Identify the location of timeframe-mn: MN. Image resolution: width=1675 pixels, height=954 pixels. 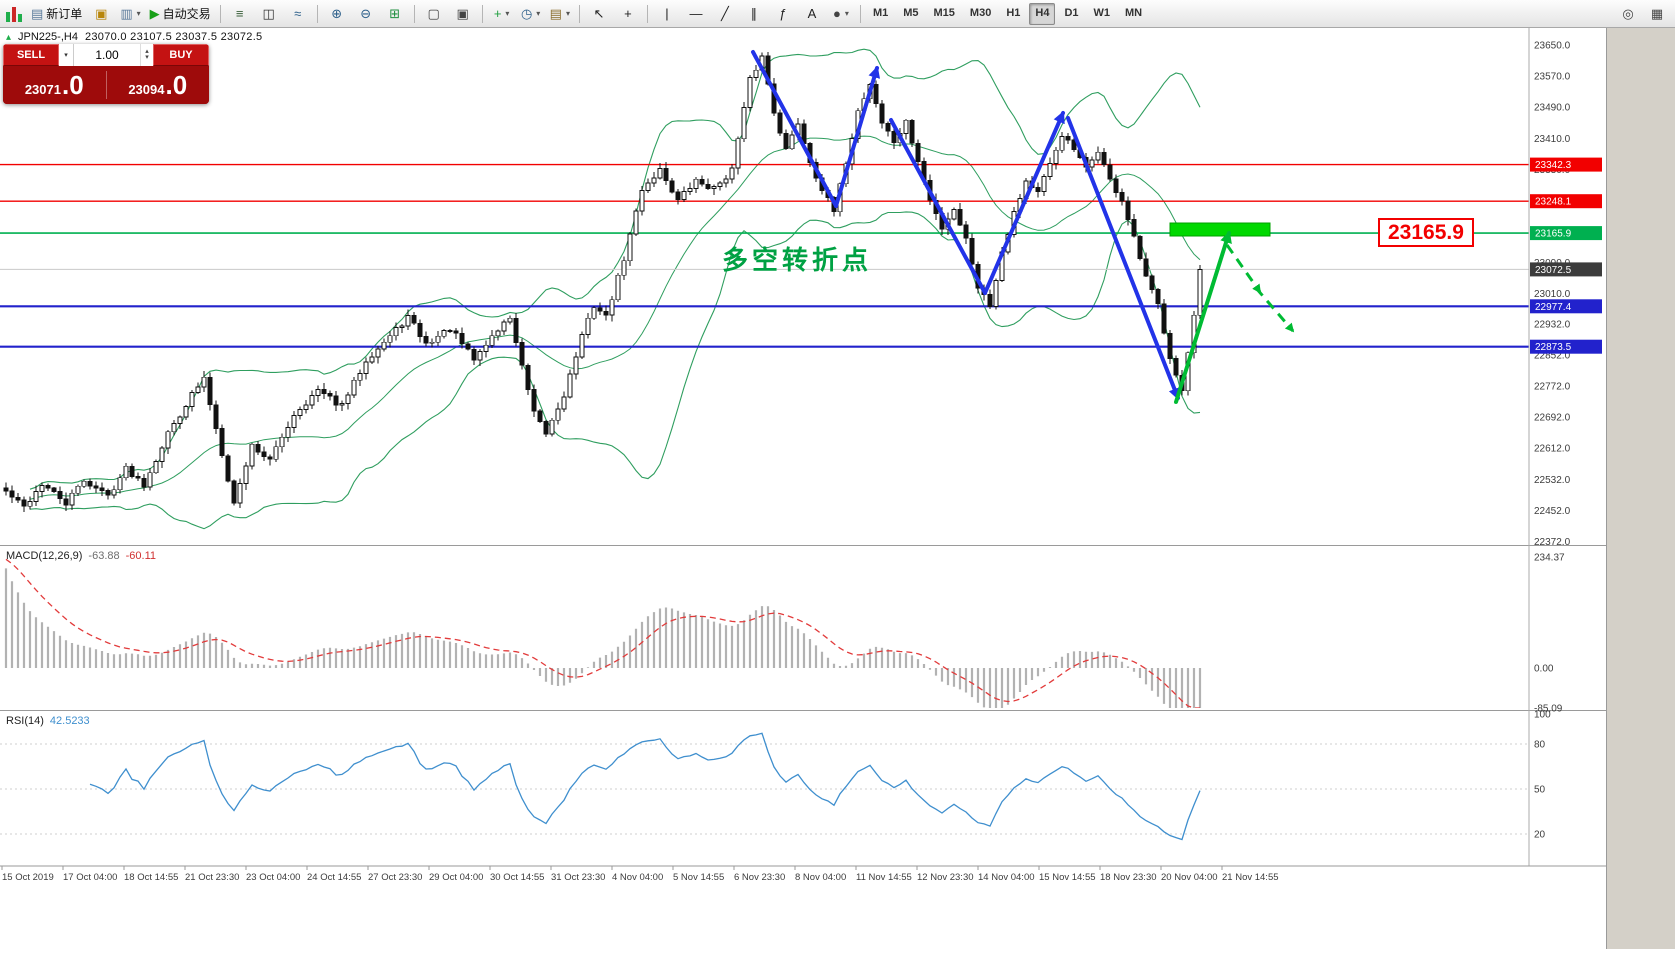
(1134, 12).